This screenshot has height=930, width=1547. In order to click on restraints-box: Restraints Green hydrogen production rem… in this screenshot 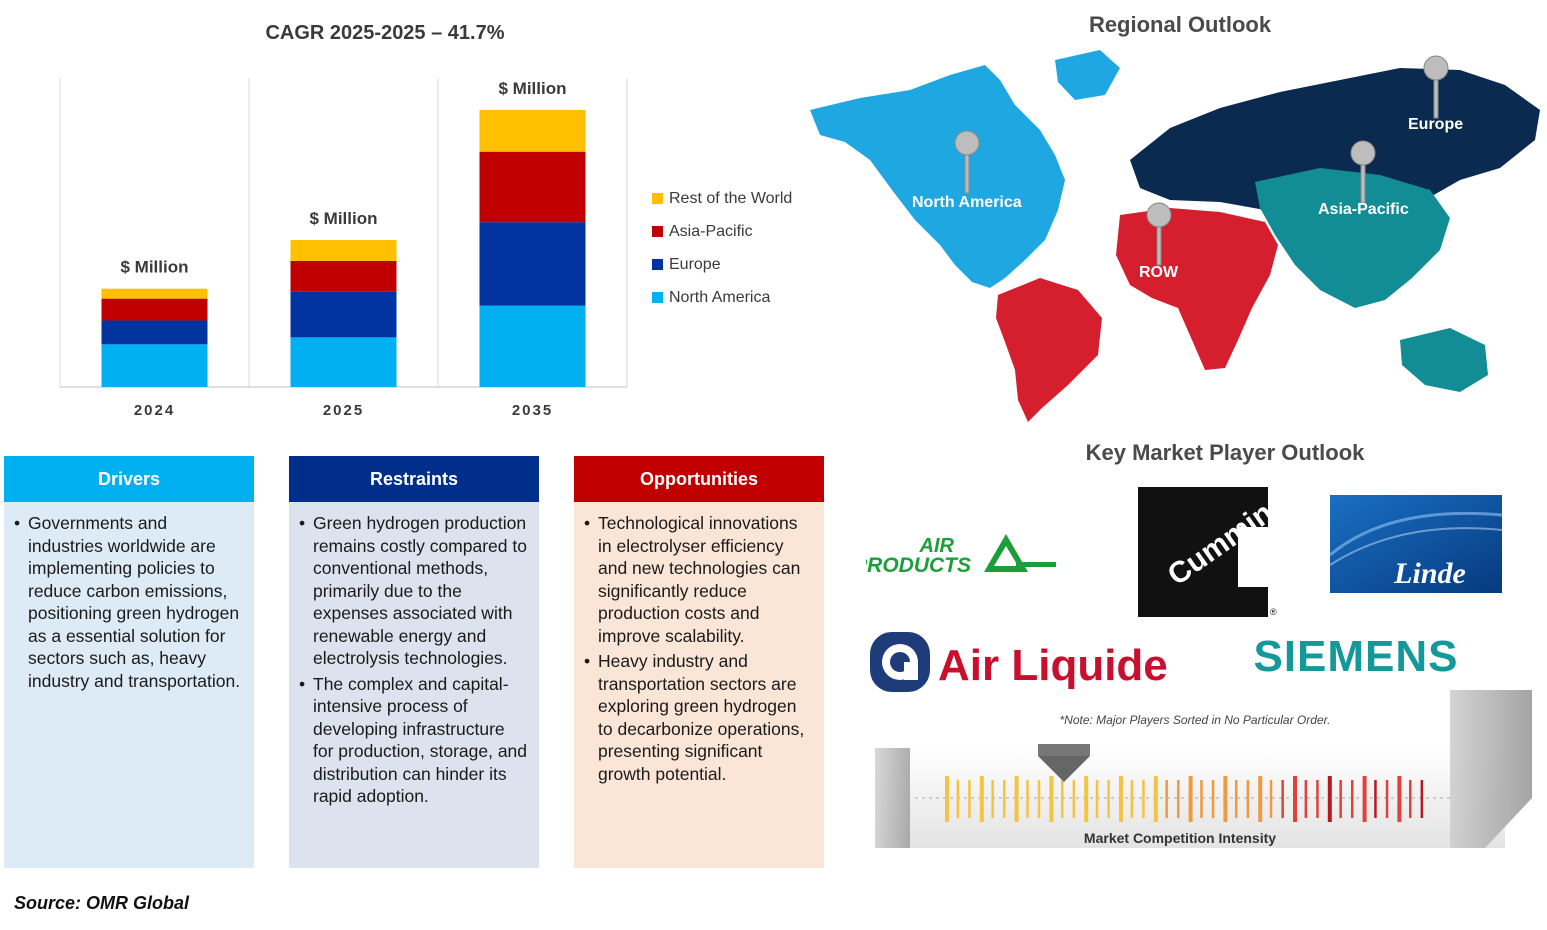, I will do `click(414, 662)`.